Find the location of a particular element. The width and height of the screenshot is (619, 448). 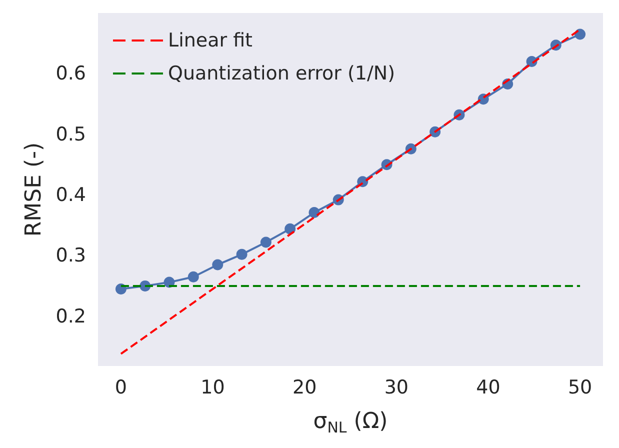

x-tick-label: 50 is located at coordinates (580, 387).